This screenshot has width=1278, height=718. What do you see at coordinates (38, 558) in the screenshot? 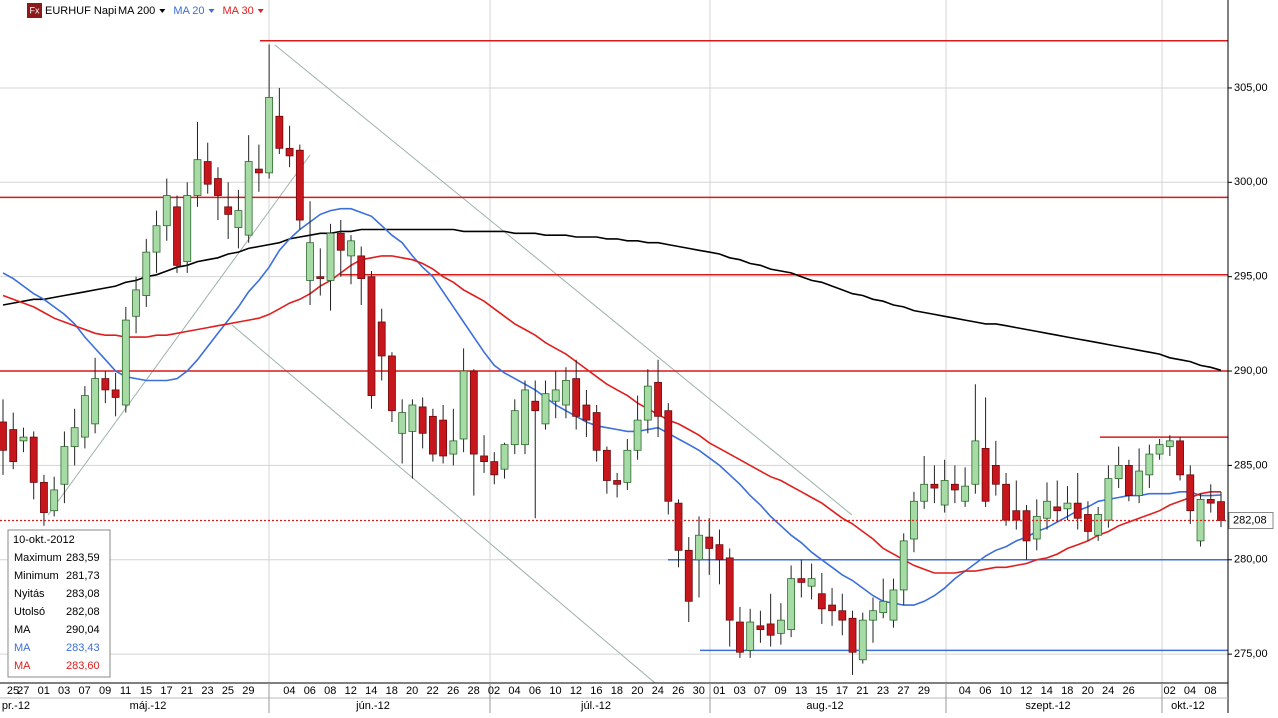
I see `info-label: Maximum` at bounding box center [38, 558].